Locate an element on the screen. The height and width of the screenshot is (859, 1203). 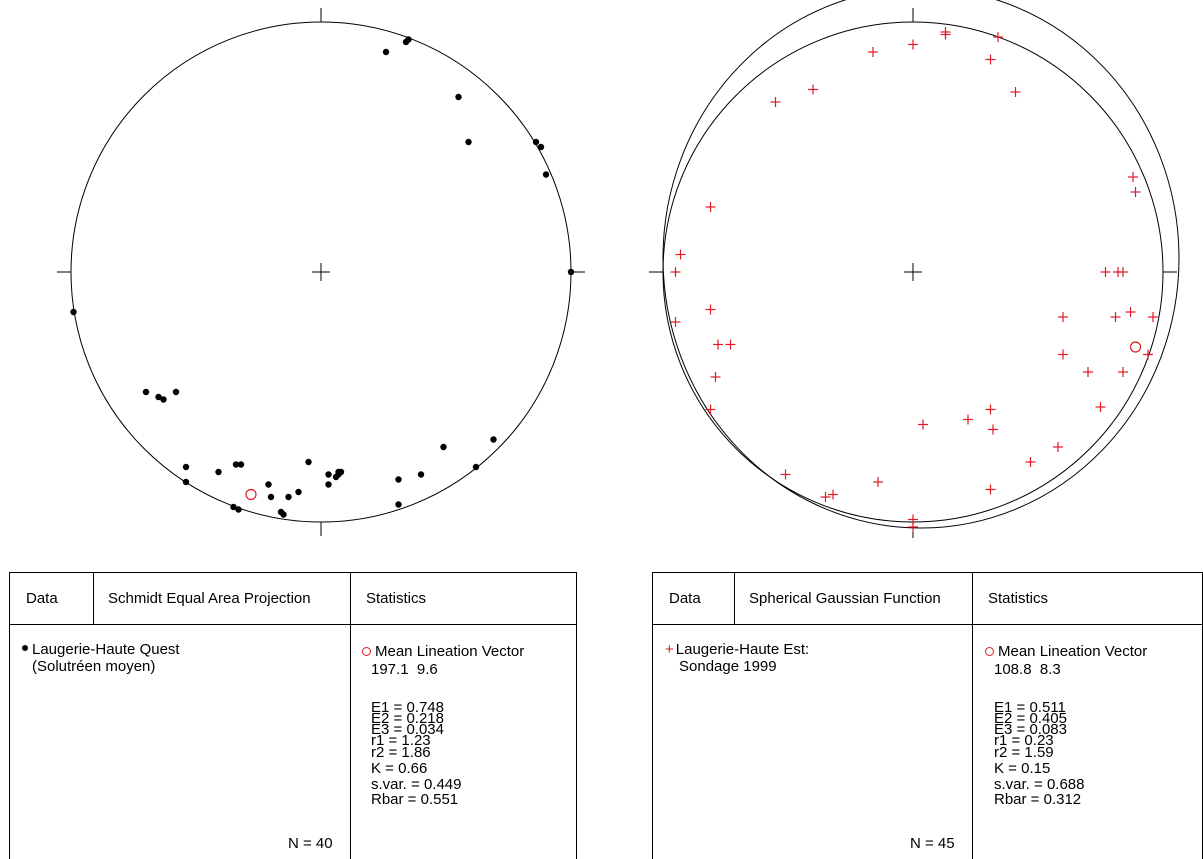
dataset-subtitle: Sondage 1999 is located at coordinates (728, 666).